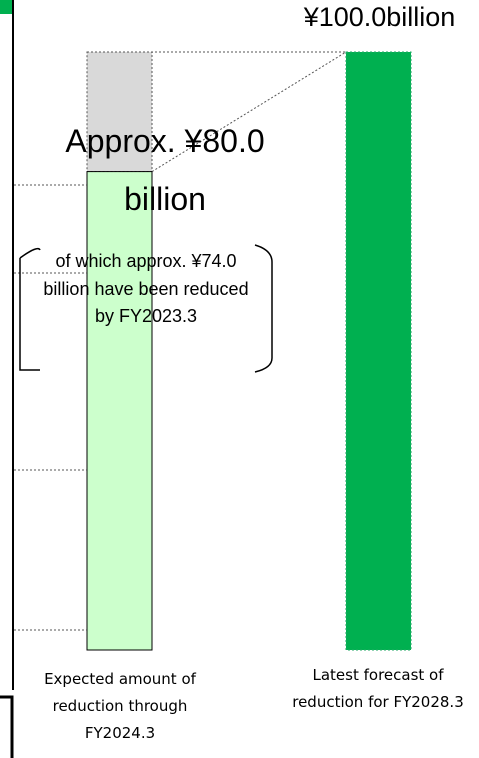  Describe the element at coordinates (249, 112) in the screenshot. I see `connector` at that location.